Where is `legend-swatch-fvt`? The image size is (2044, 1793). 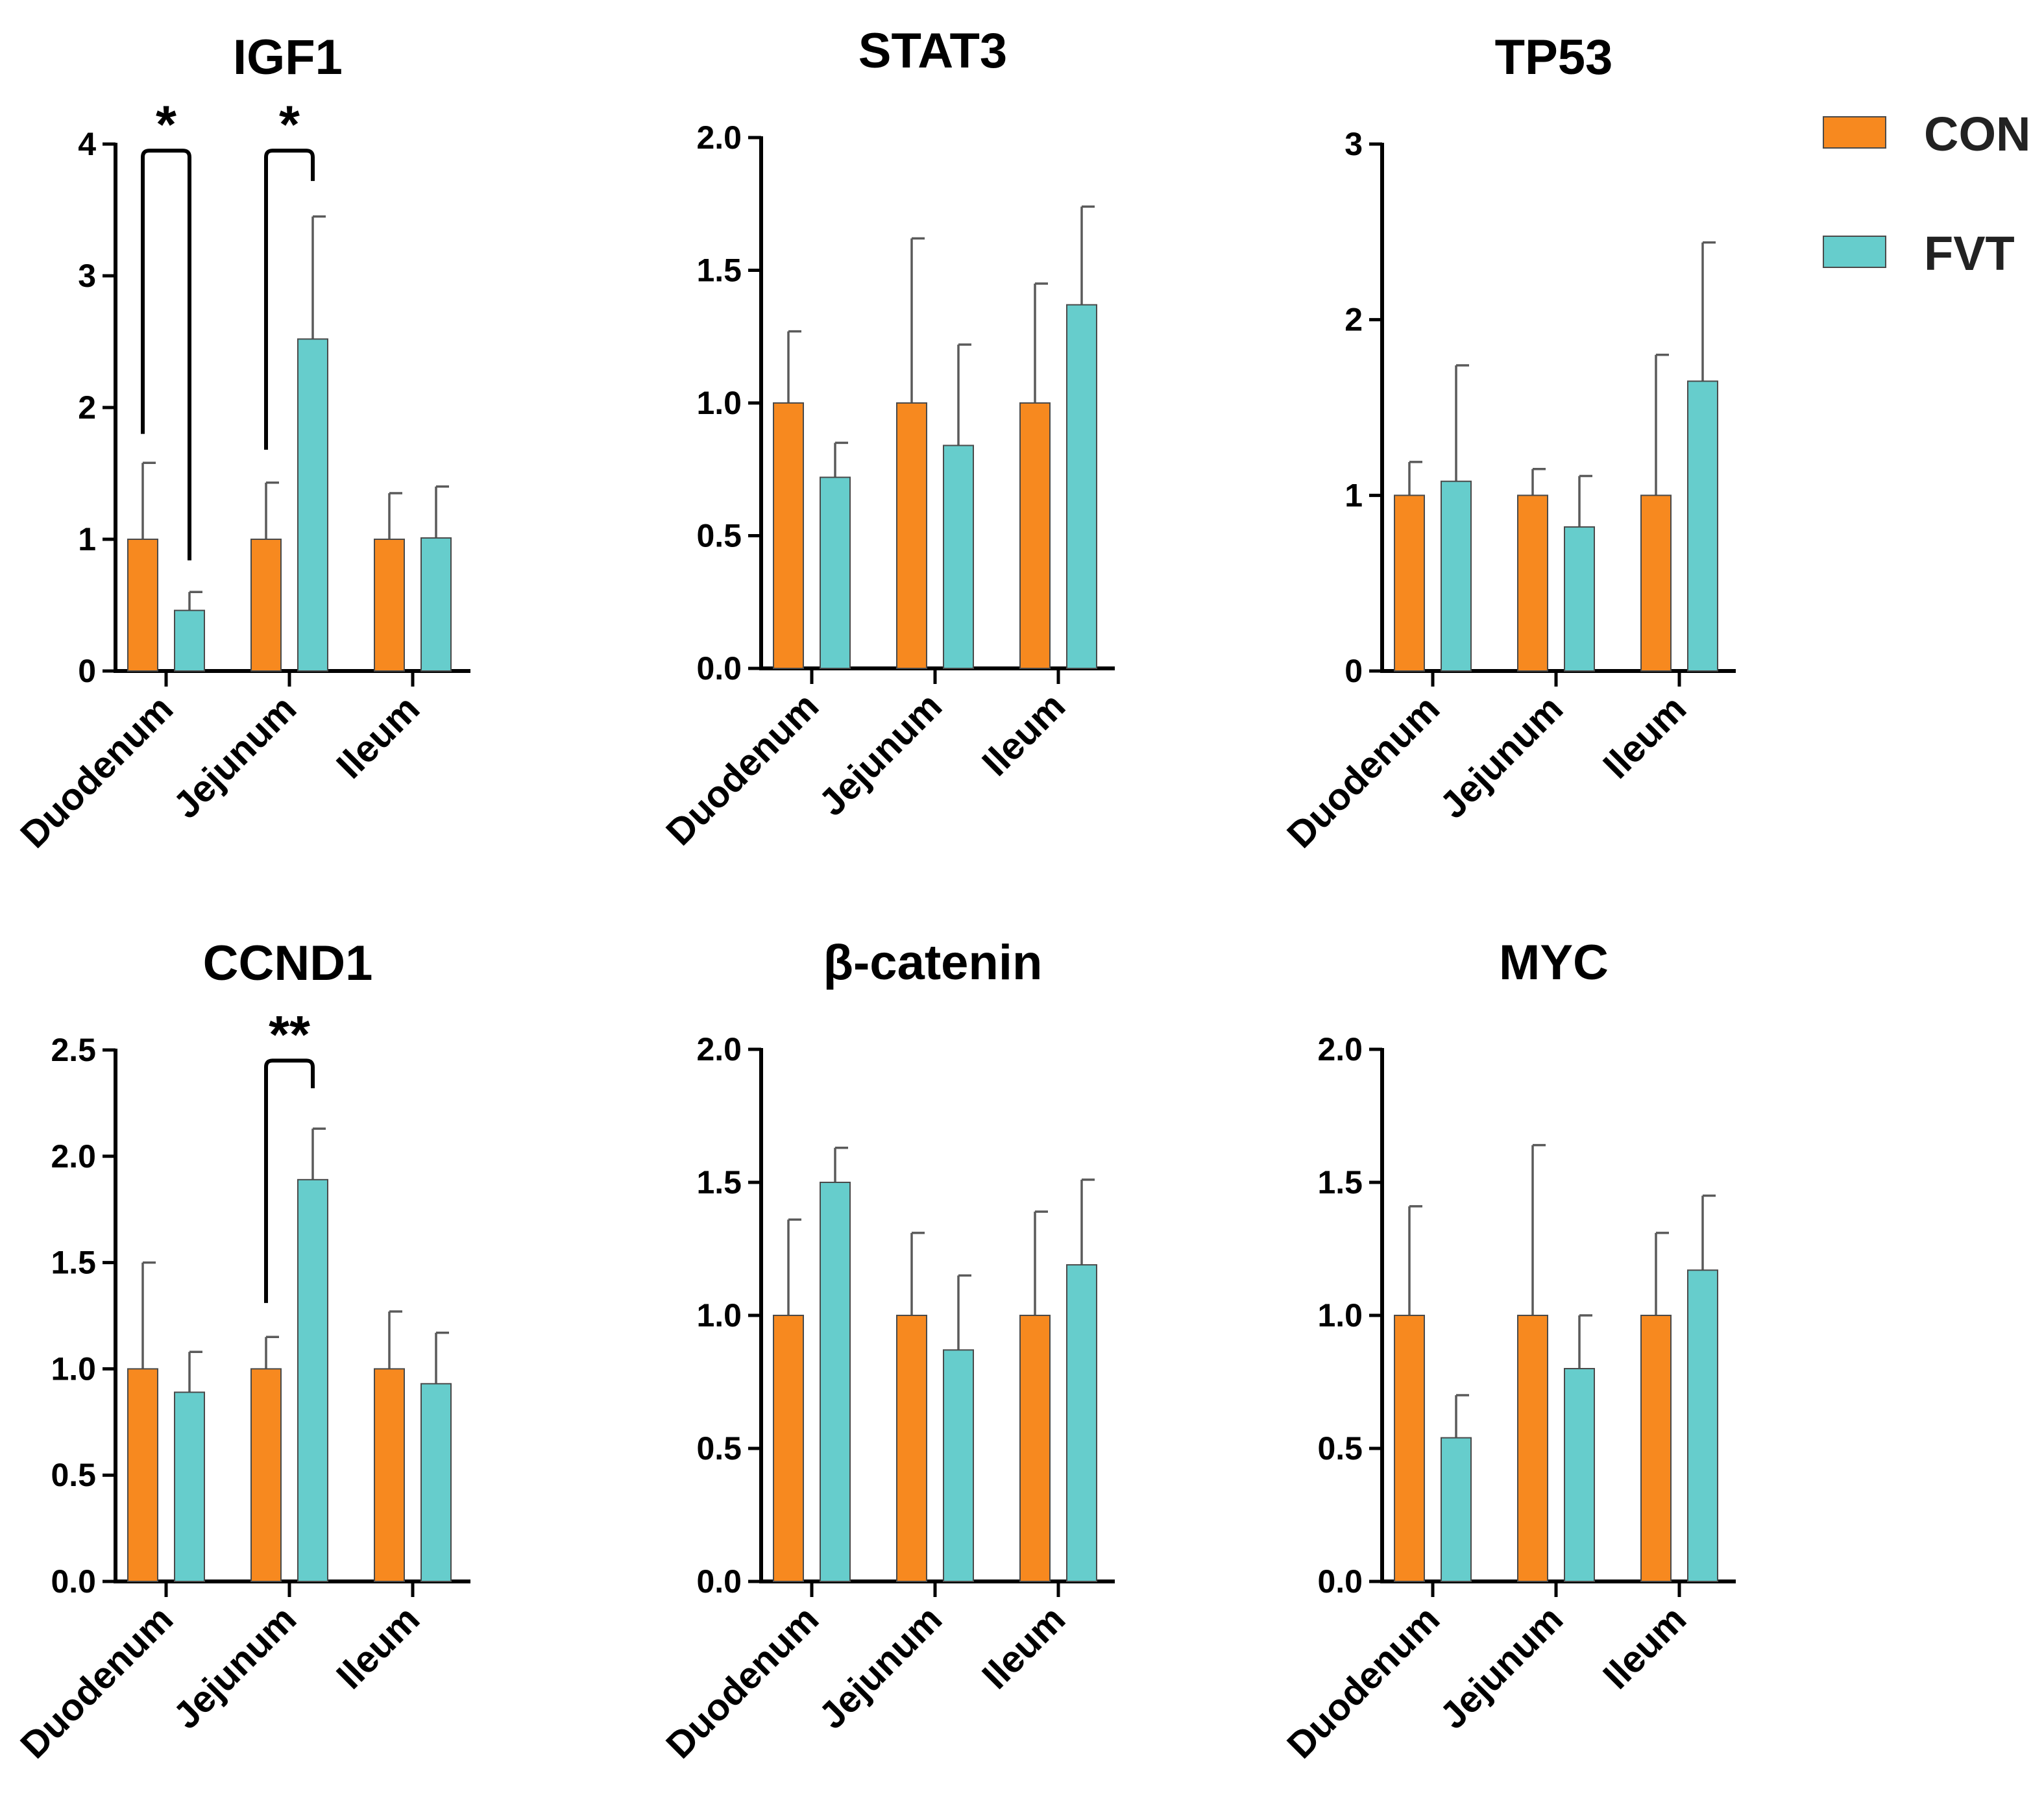
legend-swatch-fvt is located at coordinates (1854, 252).